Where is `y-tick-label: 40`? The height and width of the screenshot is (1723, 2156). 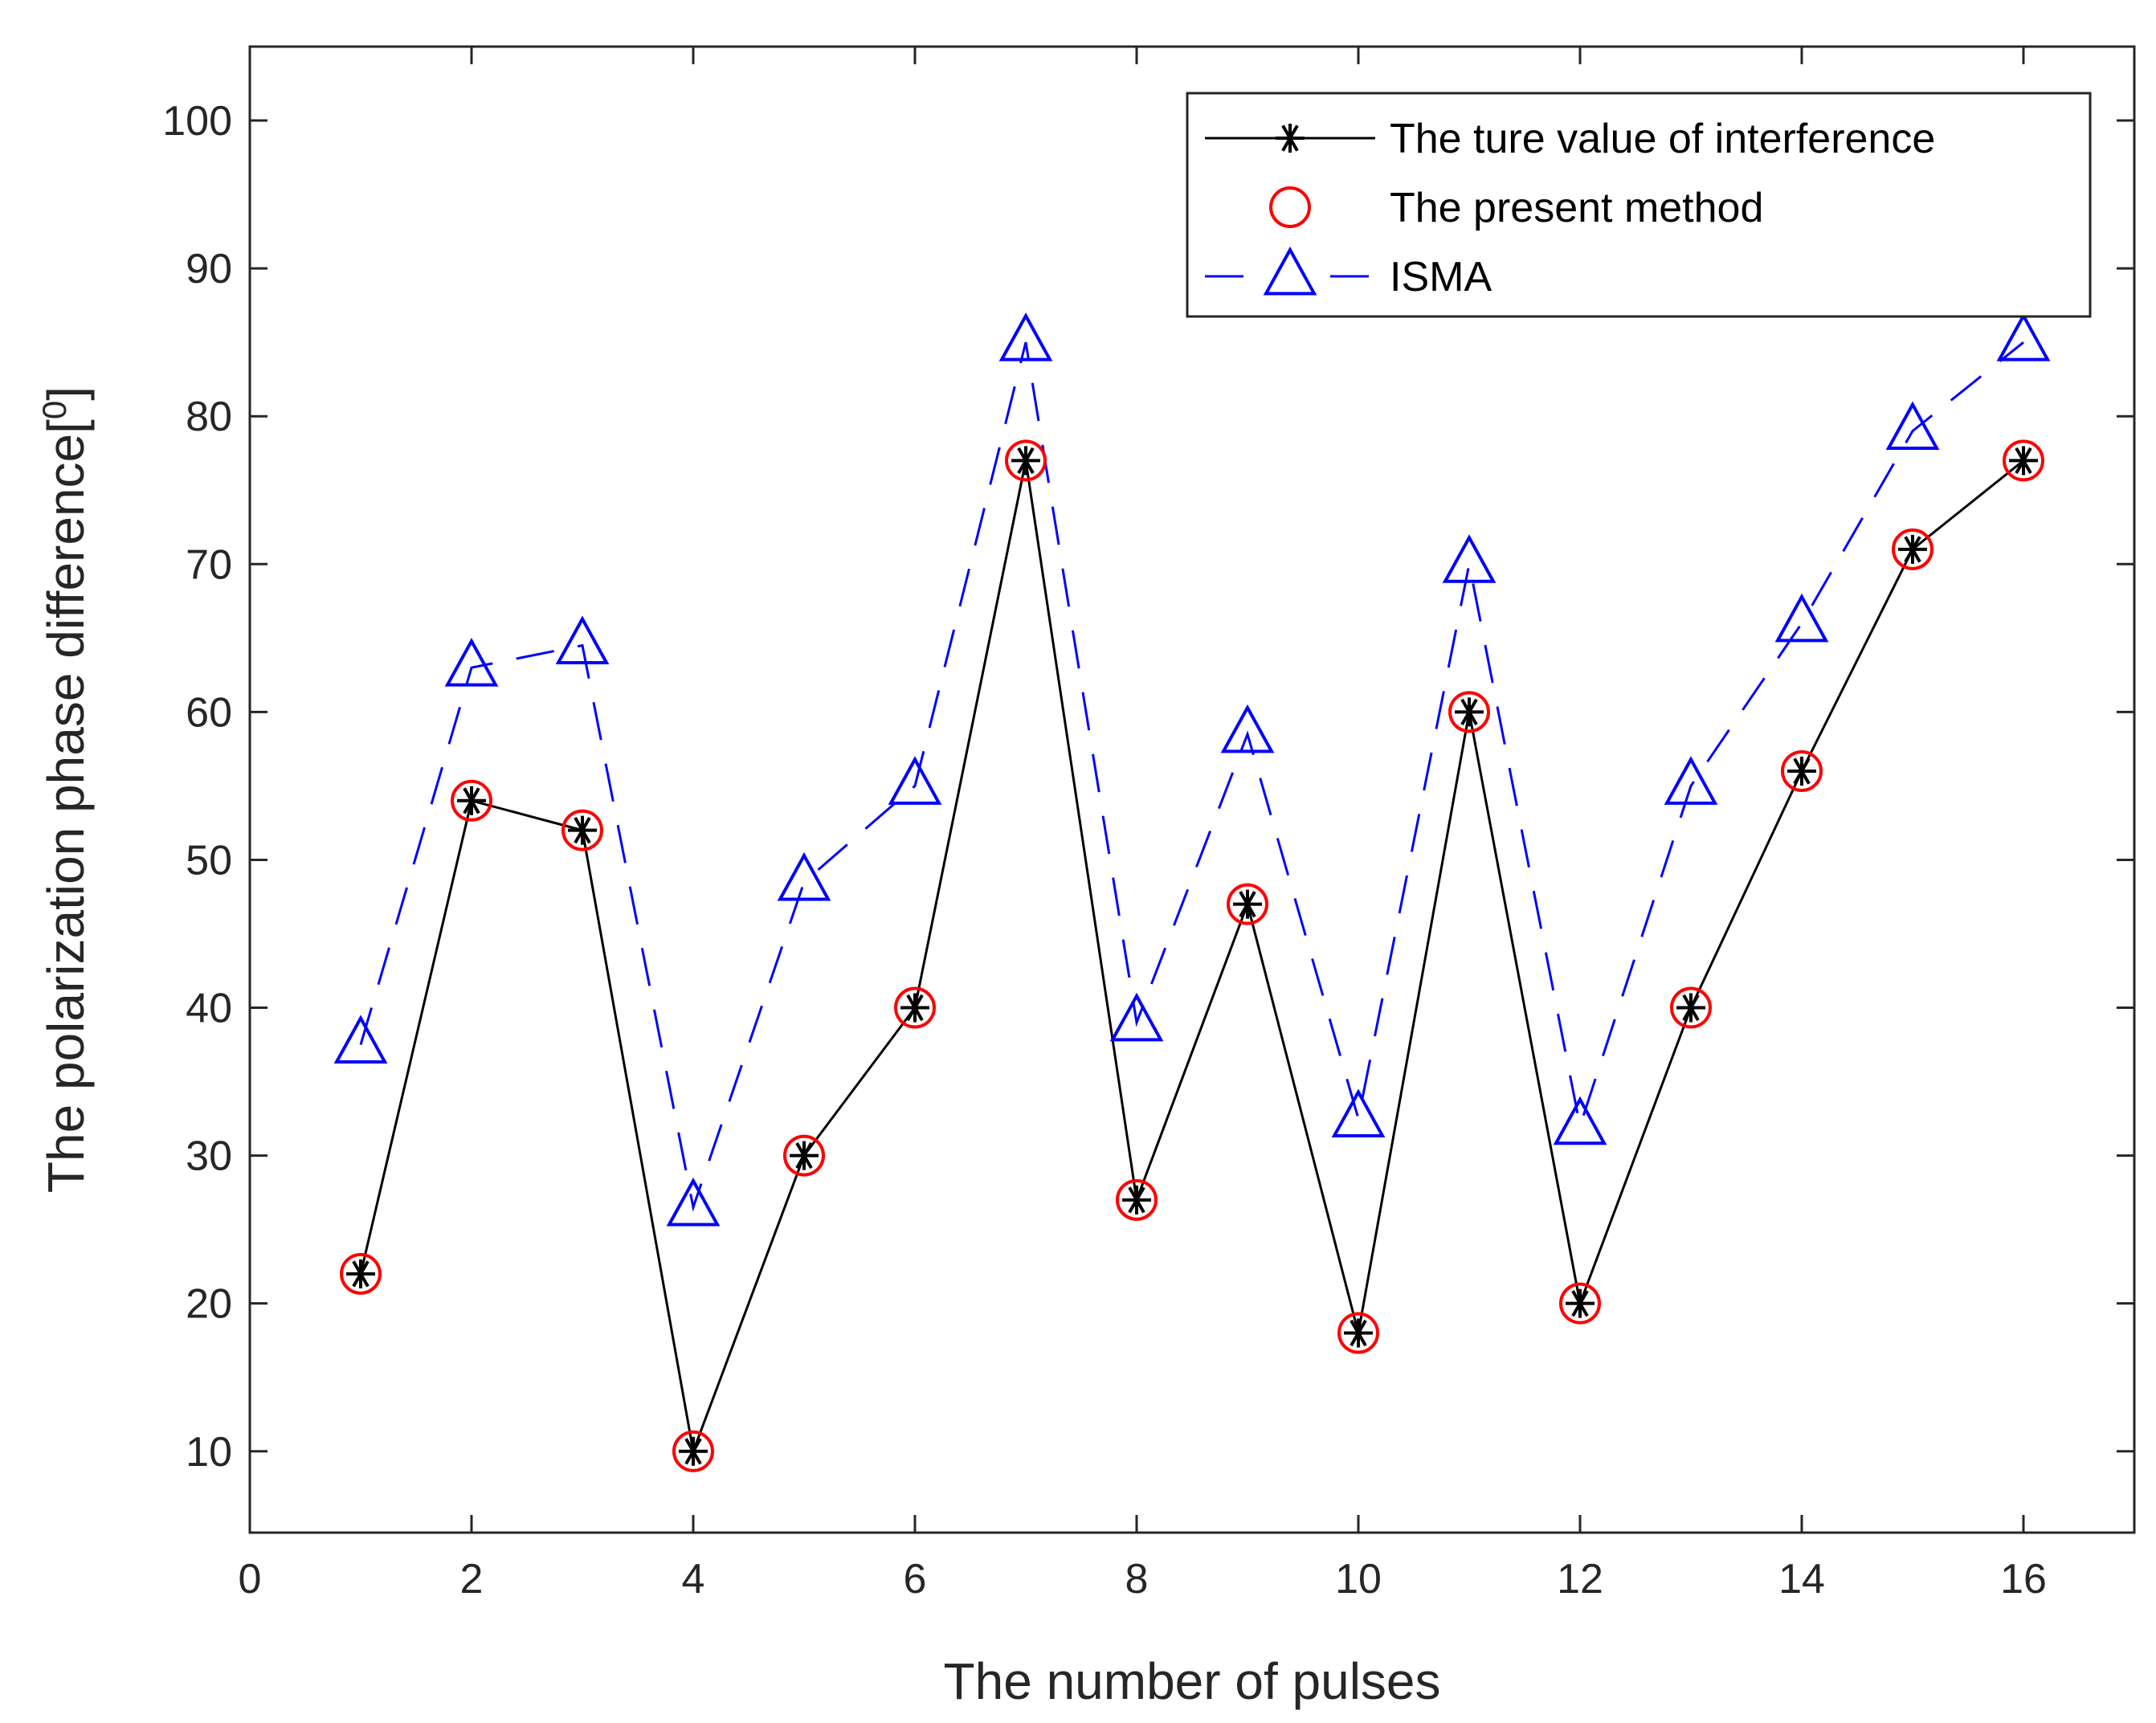
y-tick-label: 40 is located at coordinates (209, 1009).